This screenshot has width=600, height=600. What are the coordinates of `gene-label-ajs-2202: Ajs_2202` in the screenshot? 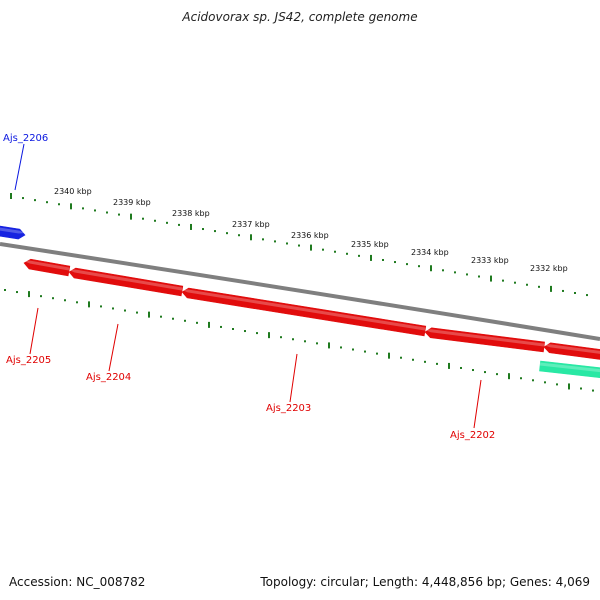 It's located at (472, 435).